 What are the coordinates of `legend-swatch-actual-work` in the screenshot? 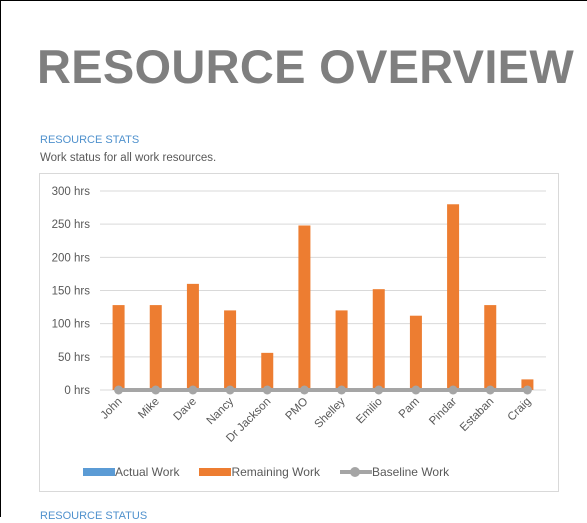 It's located at (99, 472).